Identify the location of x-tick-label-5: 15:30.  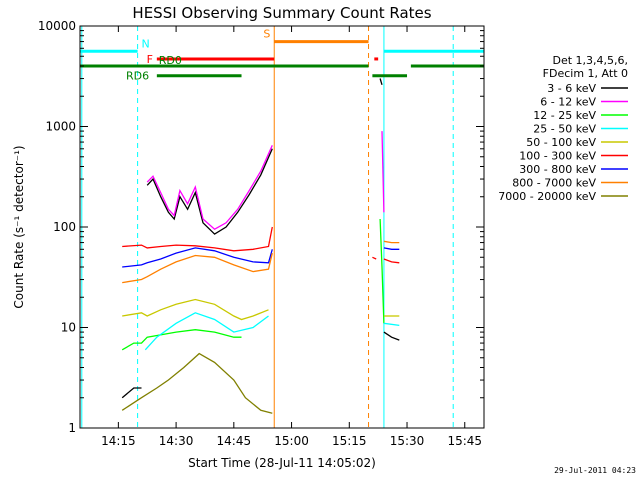
(407, 441).